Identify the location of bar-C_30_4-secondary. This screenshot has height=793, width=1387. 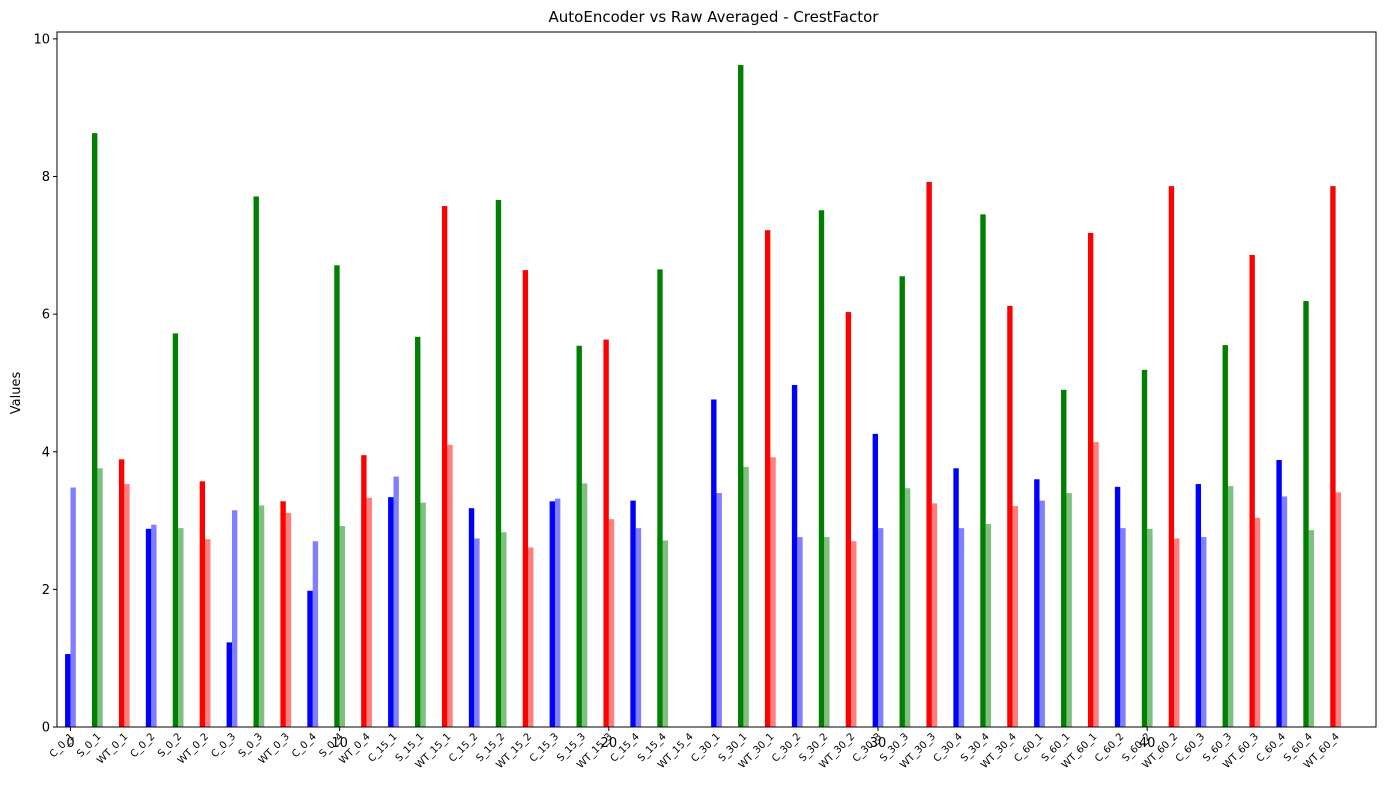
(961, 627).